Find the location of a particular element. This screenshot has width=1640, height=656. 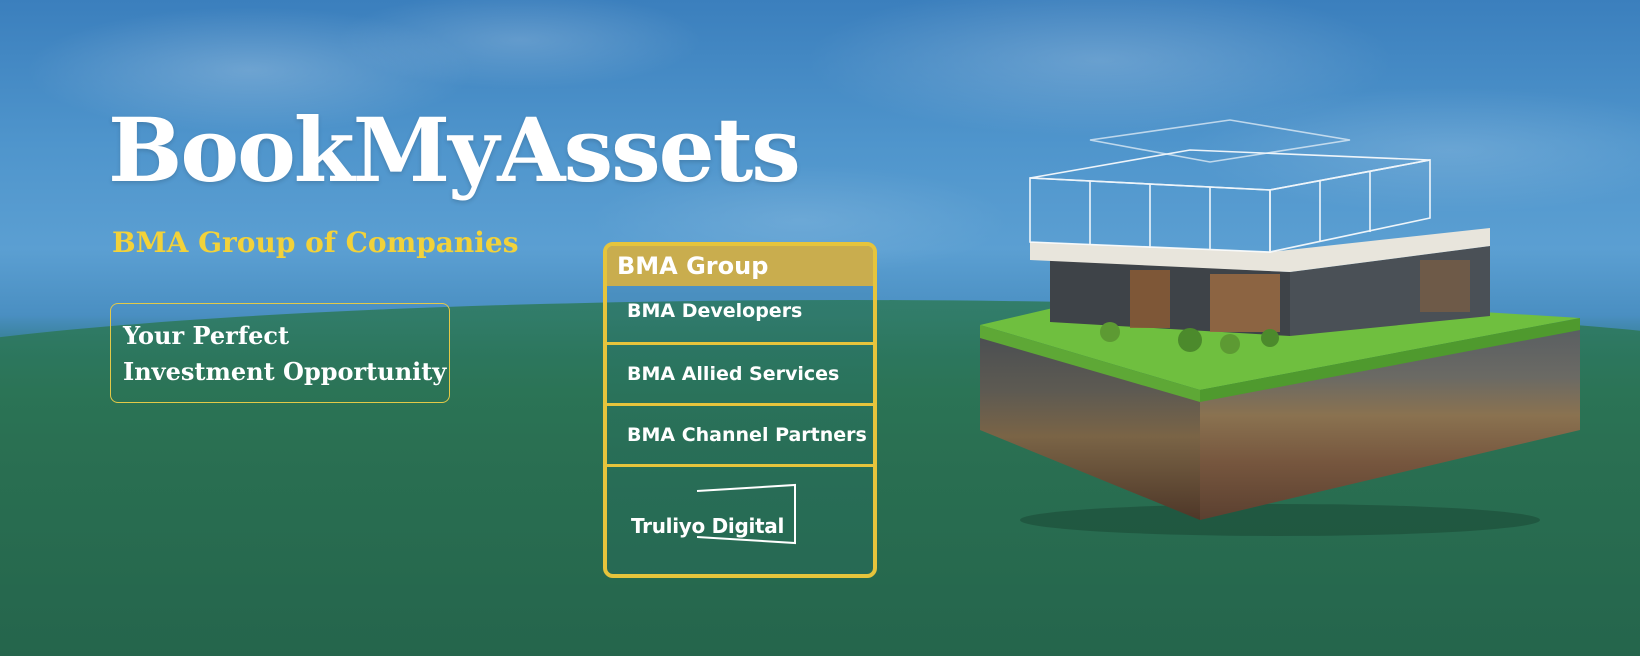

truliyo-frame-icon is located at coordinates (746, 514).